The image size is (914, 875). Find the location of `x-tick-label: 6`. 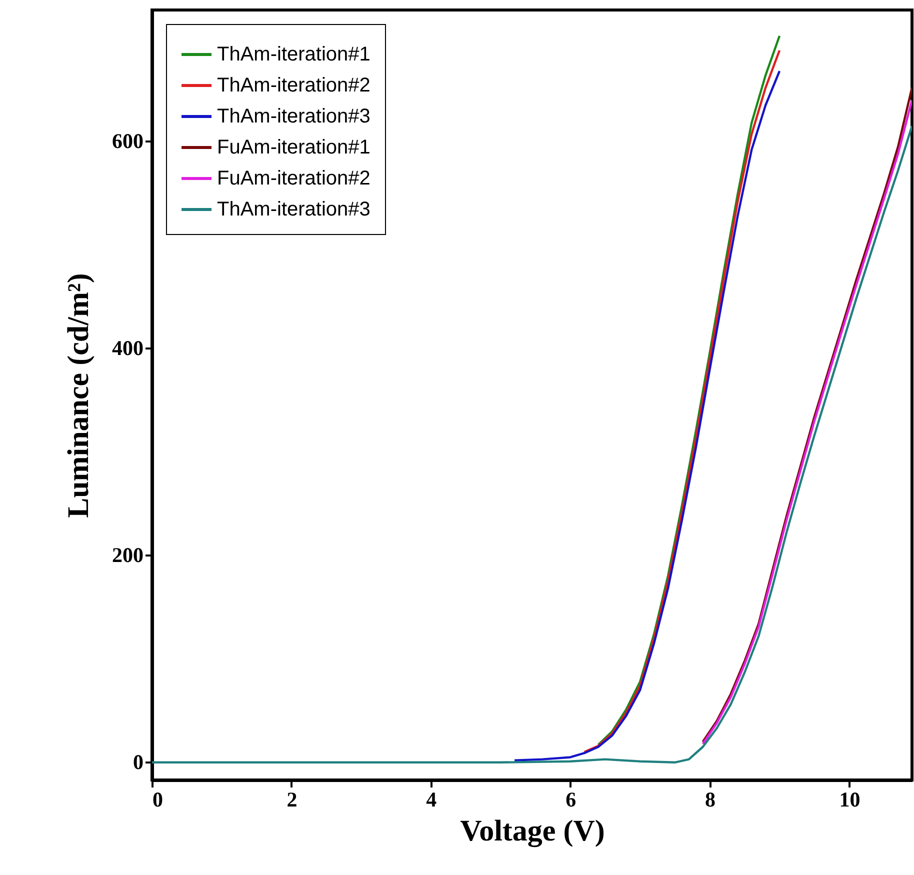

x-tick-label: 6 is located at coordinates (571, 800).